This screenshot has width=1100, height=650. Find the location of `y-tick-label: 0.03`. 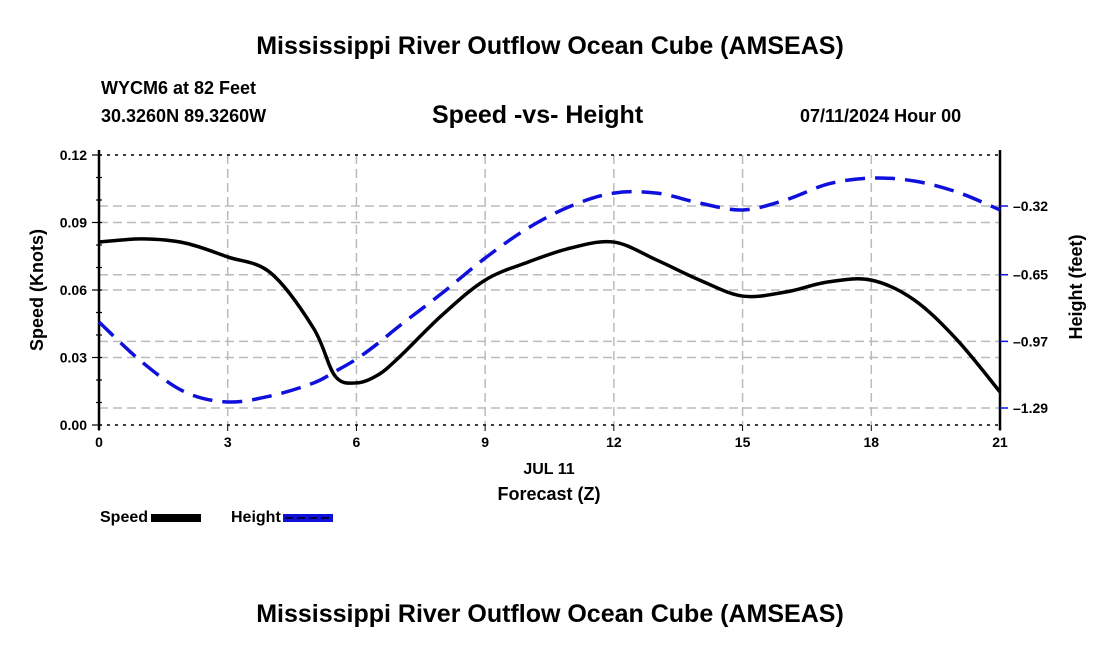

y-tick-label: 0.03 is located at coordinates (73, 358).